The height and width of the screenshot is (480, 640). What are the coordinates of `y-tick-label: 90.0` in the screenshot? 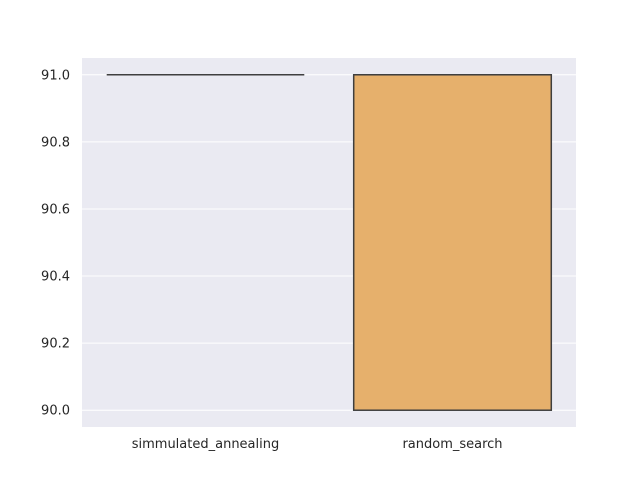 It's located at (55, 411).